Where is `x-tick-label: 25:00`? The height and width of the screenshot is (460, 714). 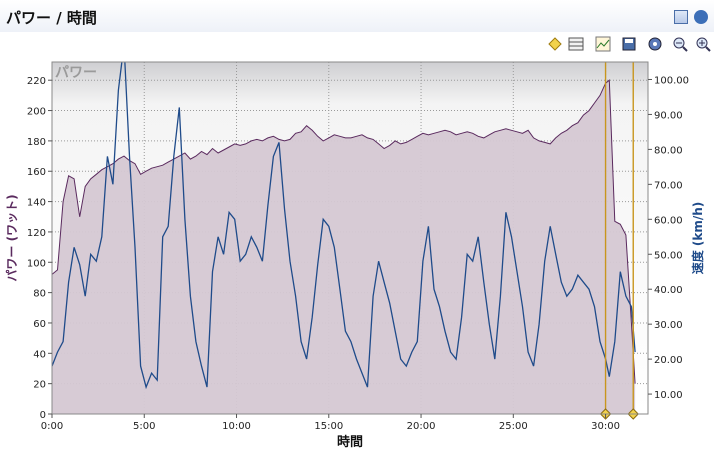
x-tick-label: 25:00 is located at coordinates (513, 426).